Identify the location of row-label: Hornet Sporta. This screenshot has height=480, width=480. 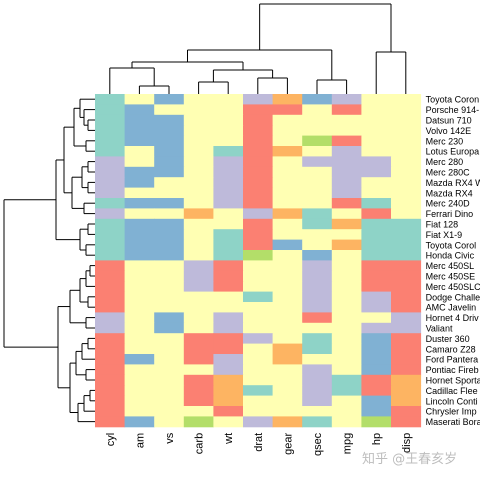
(453, 381).